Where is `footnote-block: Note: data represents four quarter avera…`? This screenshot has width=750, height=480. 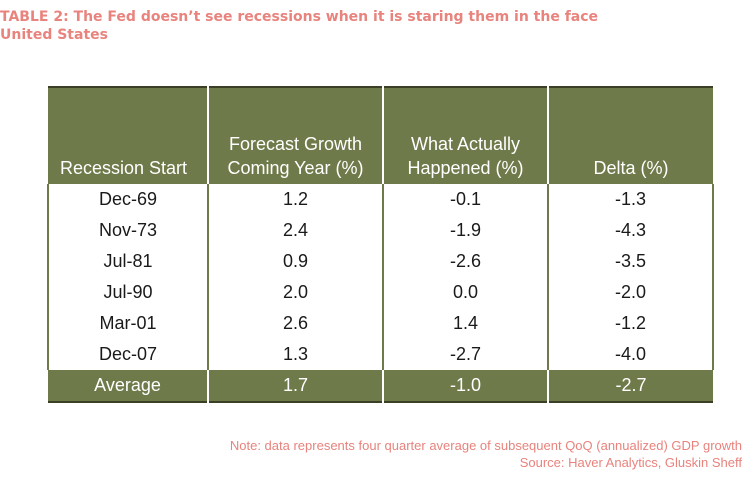
footnote-block: Note: data represents four quarter avera… is located at coordinates (486, 454).